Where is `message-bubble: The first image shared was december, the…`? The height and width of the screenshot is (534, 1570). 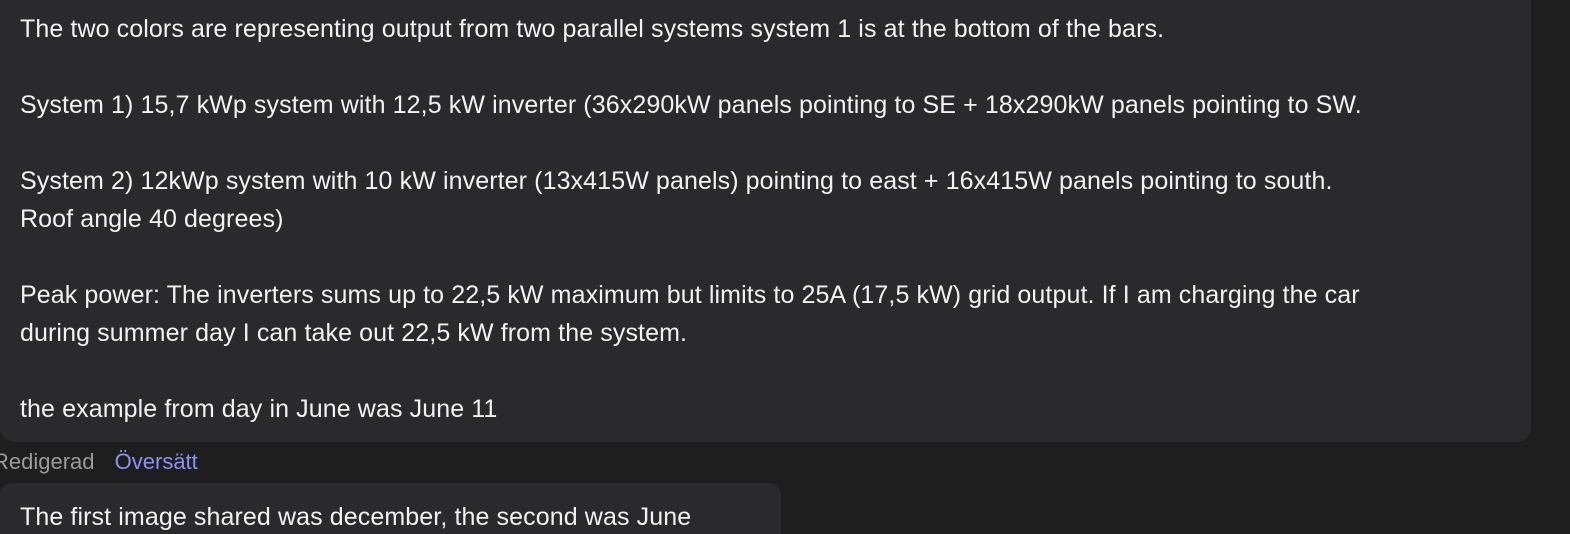 message-bubble: The first image shared was december, the… is located at coordinates (390, 508).